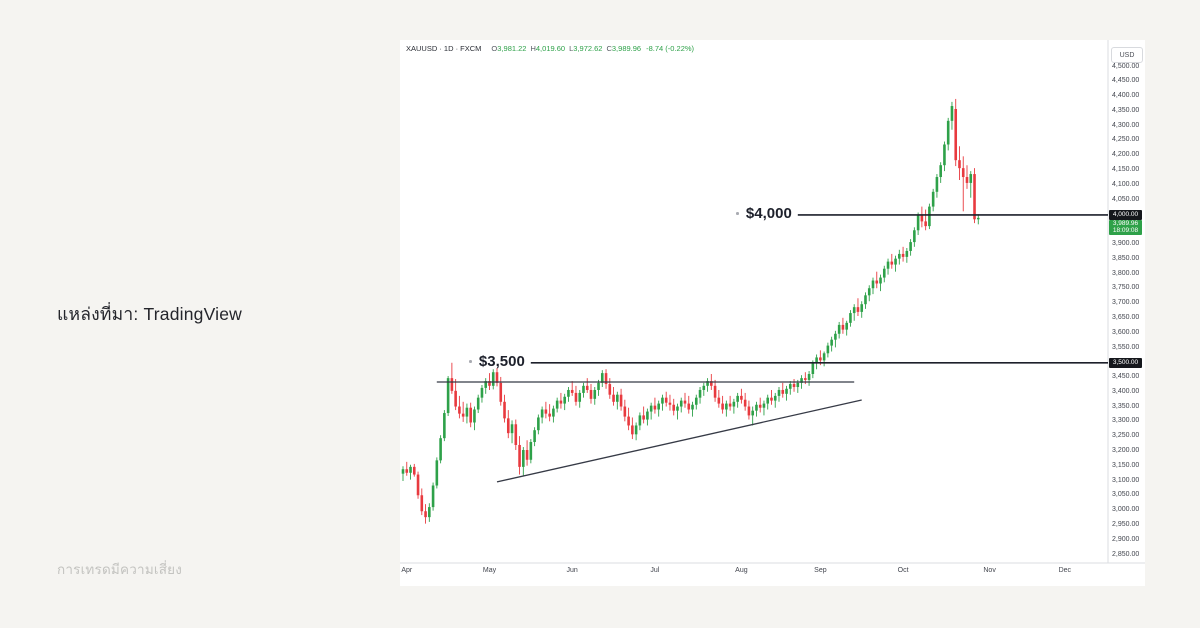 This screenshot has width=1200, height=628. I want to click on price-tick-label: 3,550.00, so click(1126, 347).